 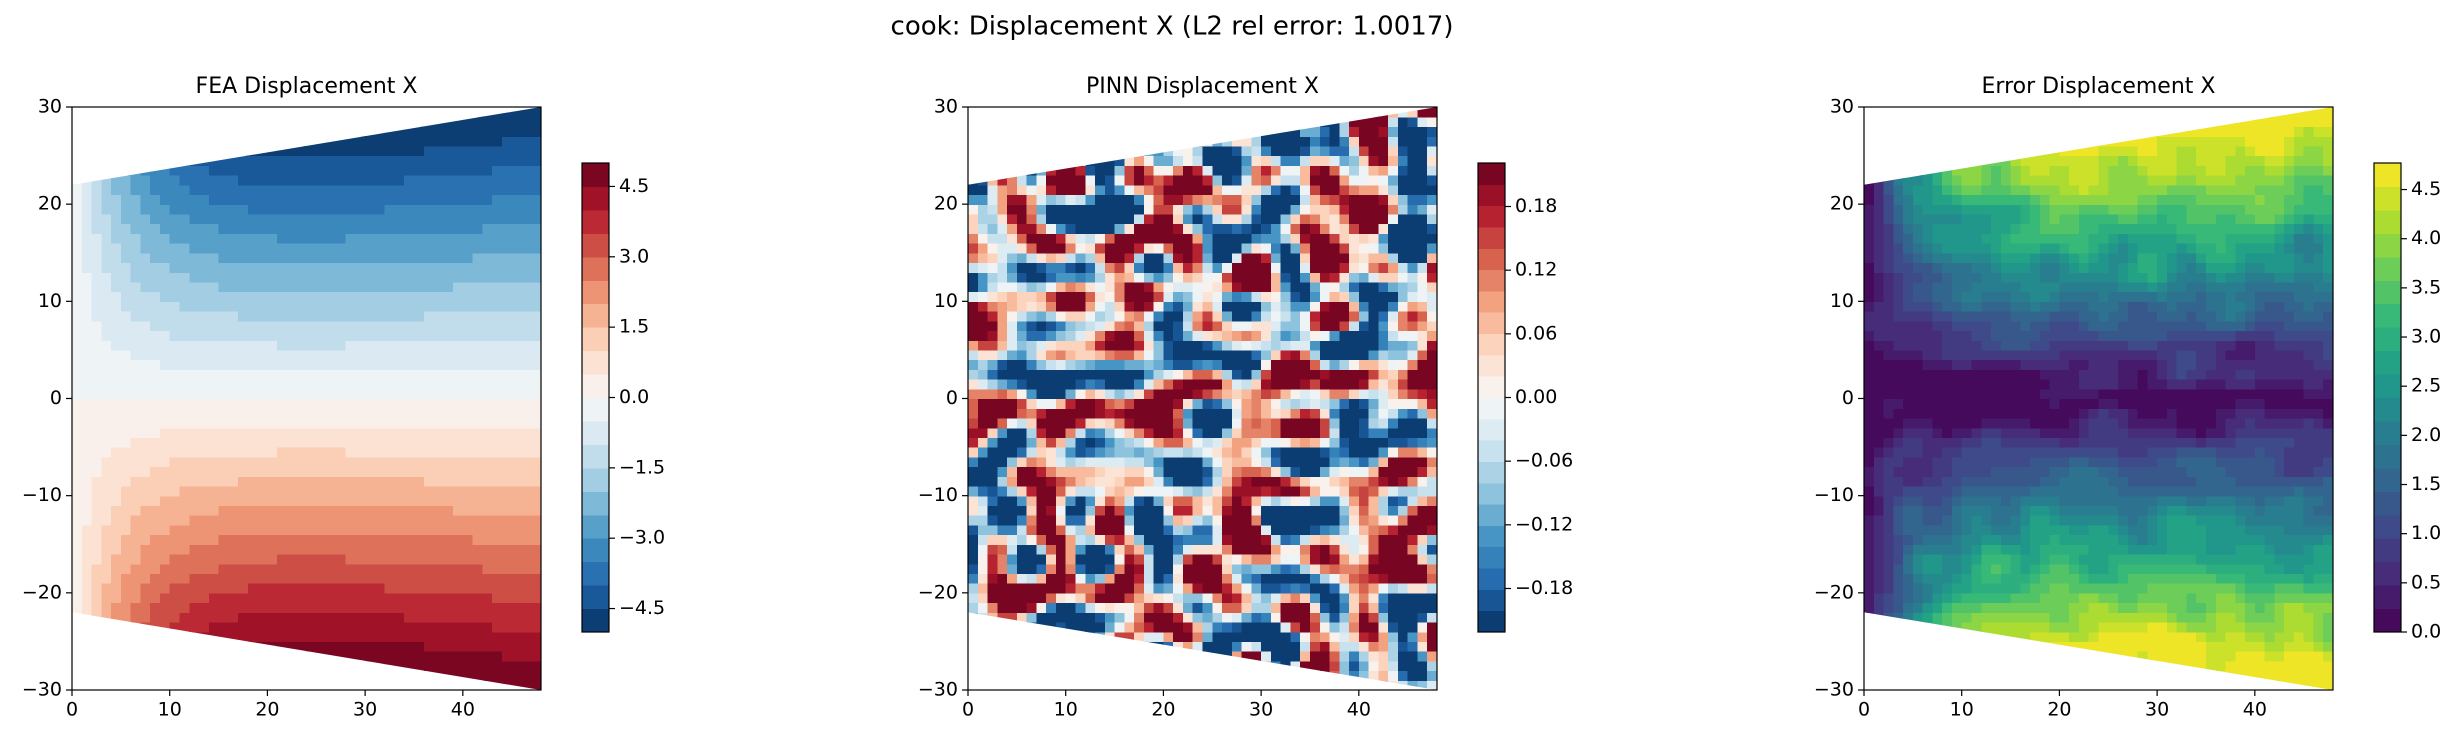 I want to click on y-tick-label: 10, so click(x=50, y=301).